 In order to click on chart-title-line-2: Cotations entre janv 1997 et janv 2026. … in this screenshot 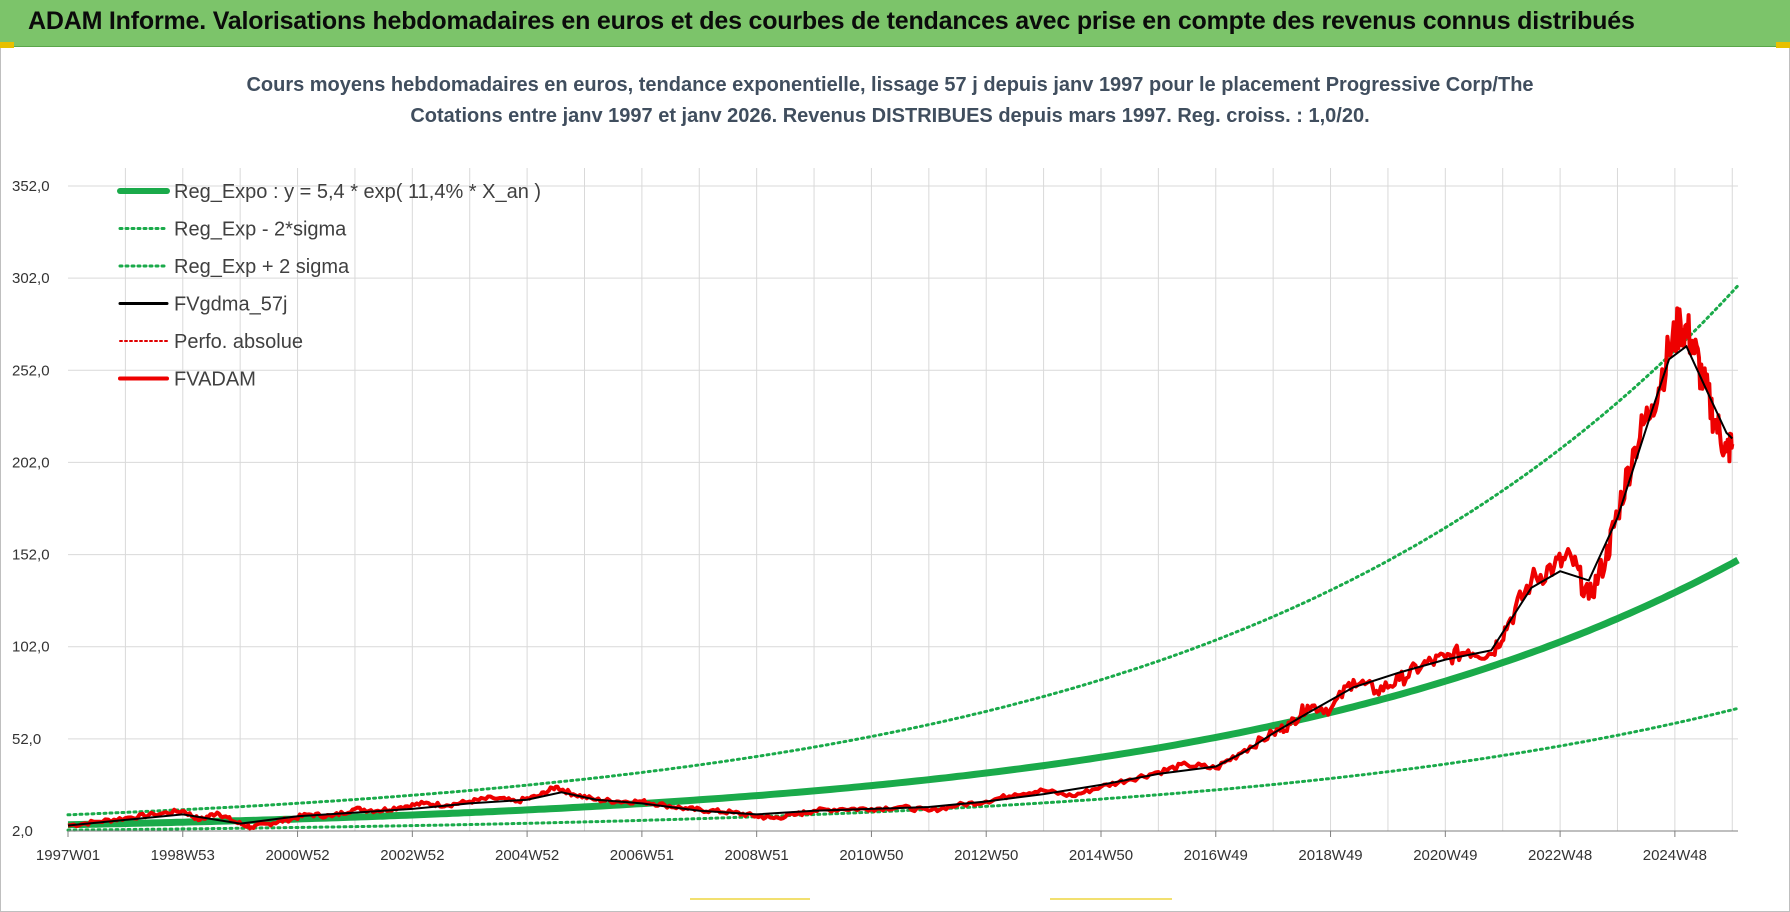, I will do `click(889, 116)`.